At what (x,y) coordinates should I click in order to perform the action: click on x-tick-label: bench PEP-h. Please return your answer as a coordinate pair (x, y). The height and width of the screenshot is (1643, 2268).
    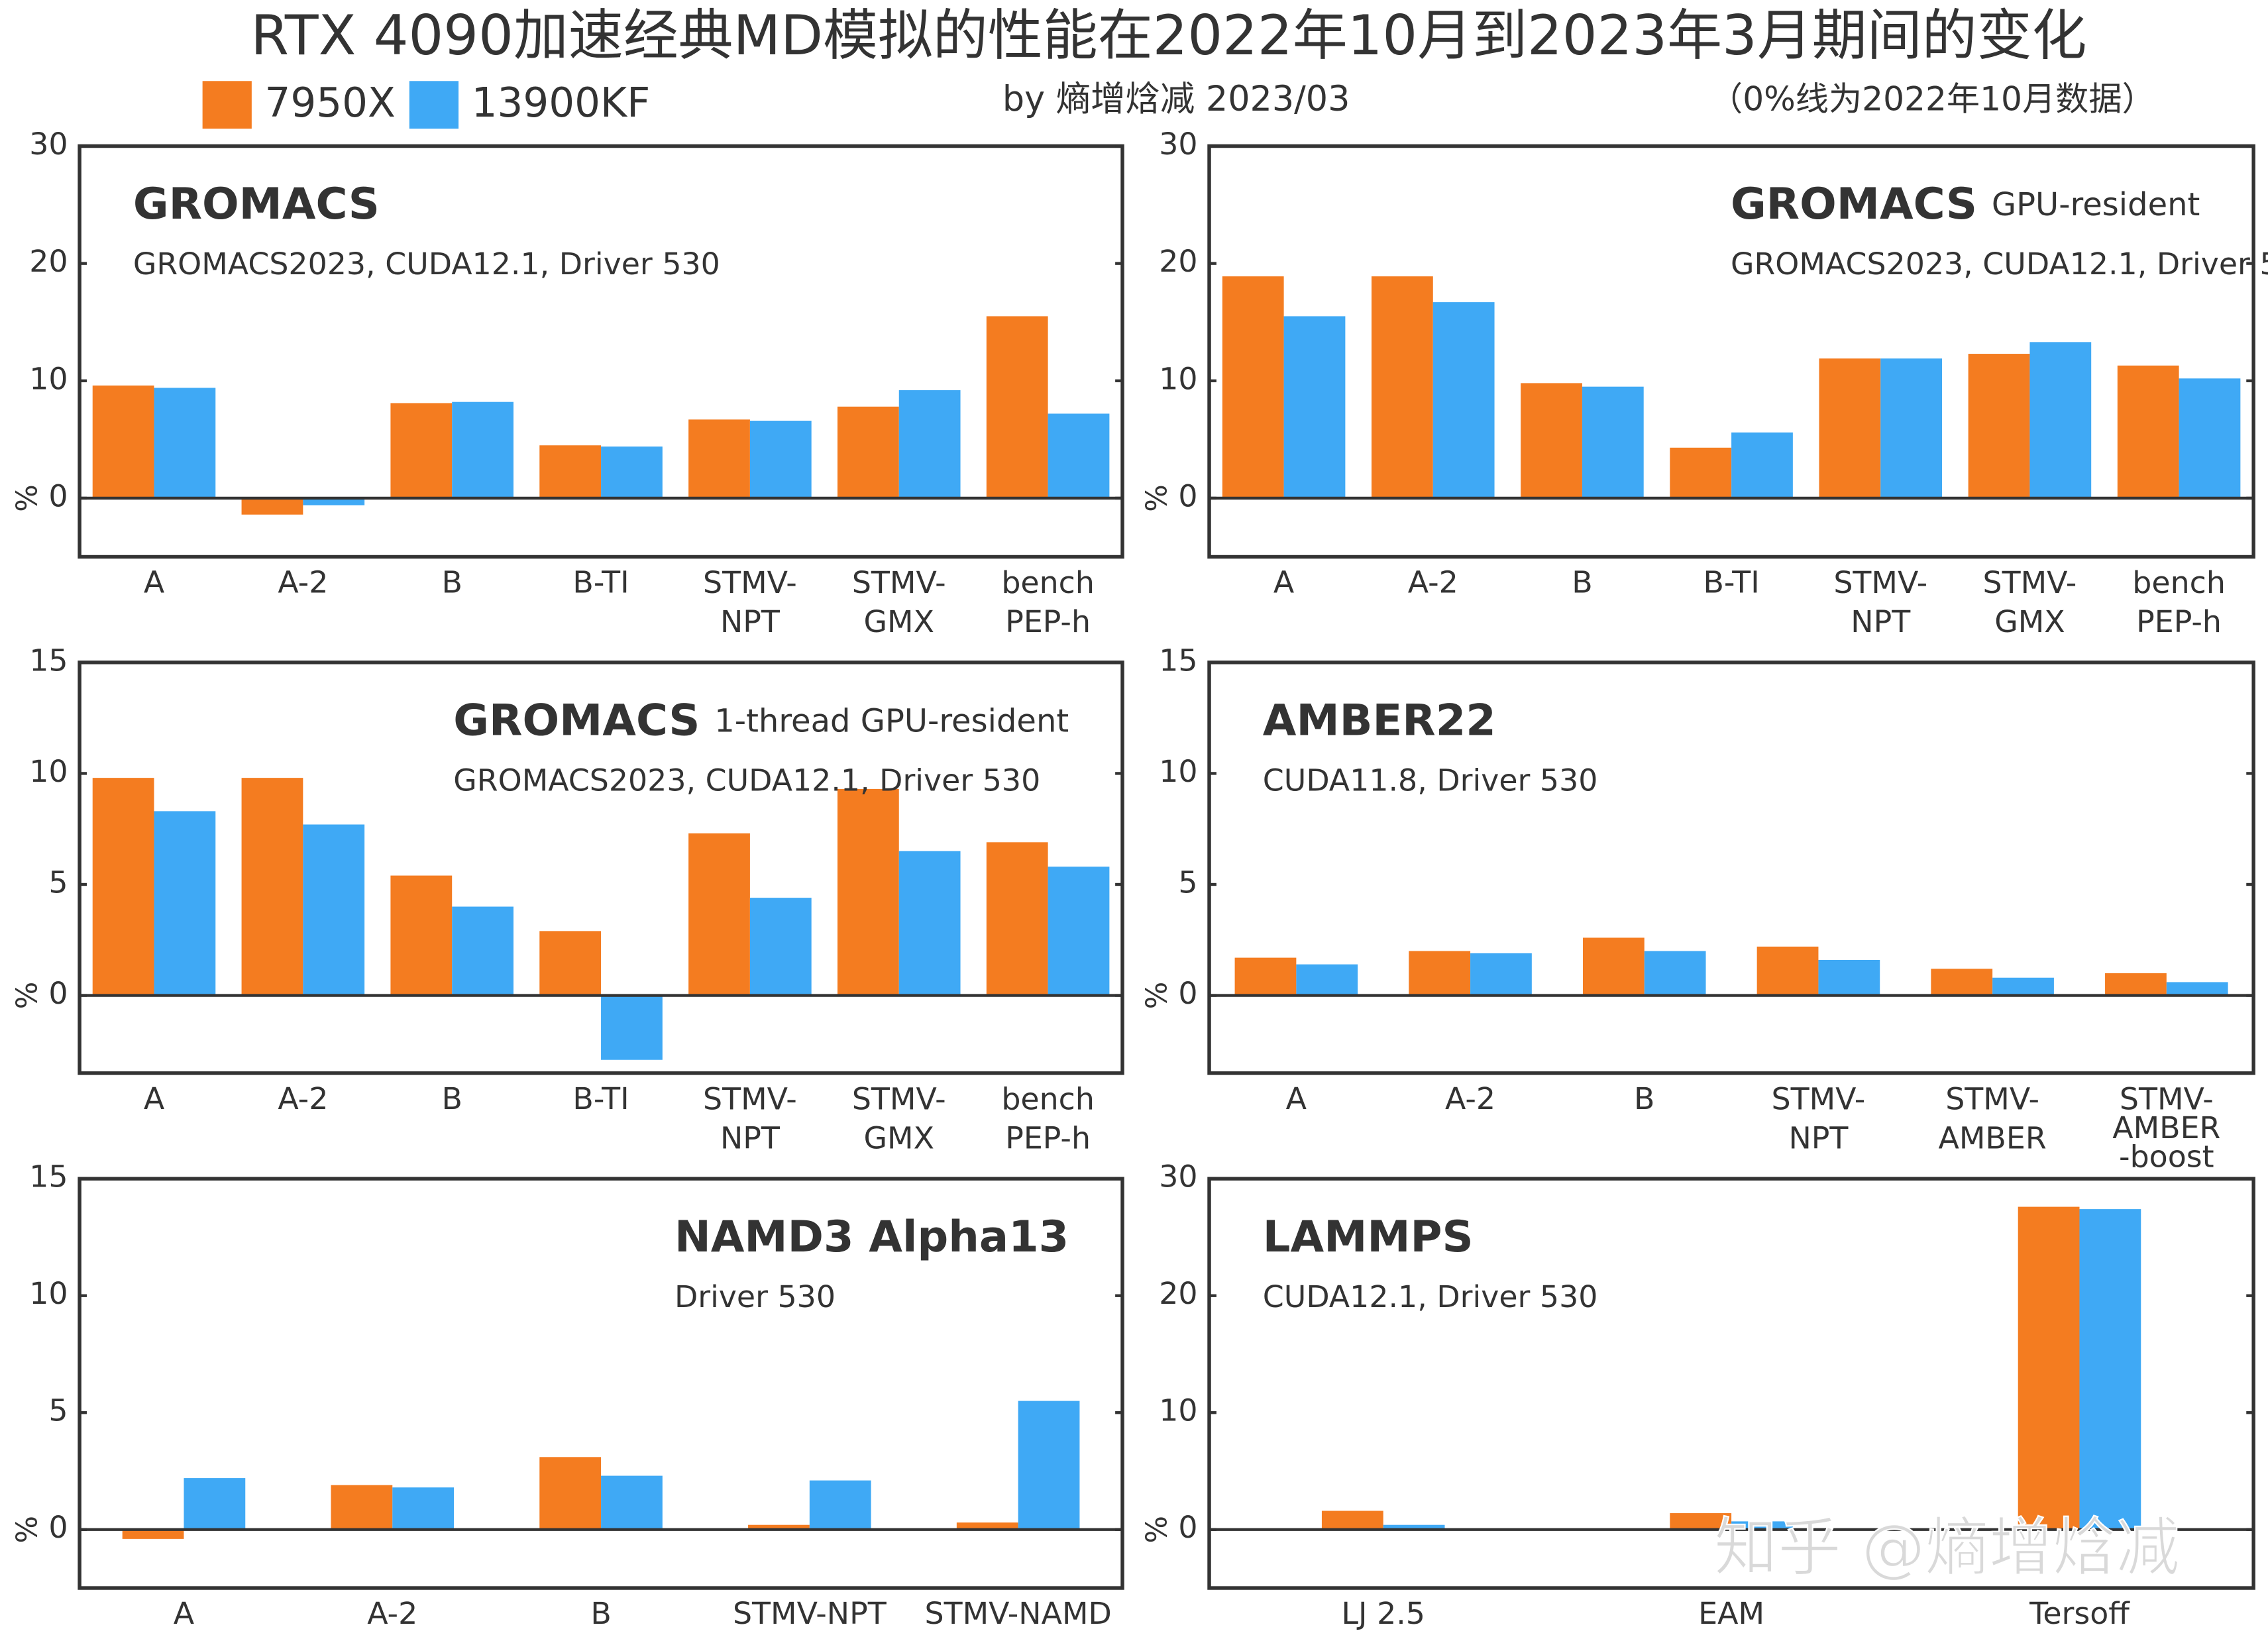
    Looking at the image, I should click on (2179, 601).